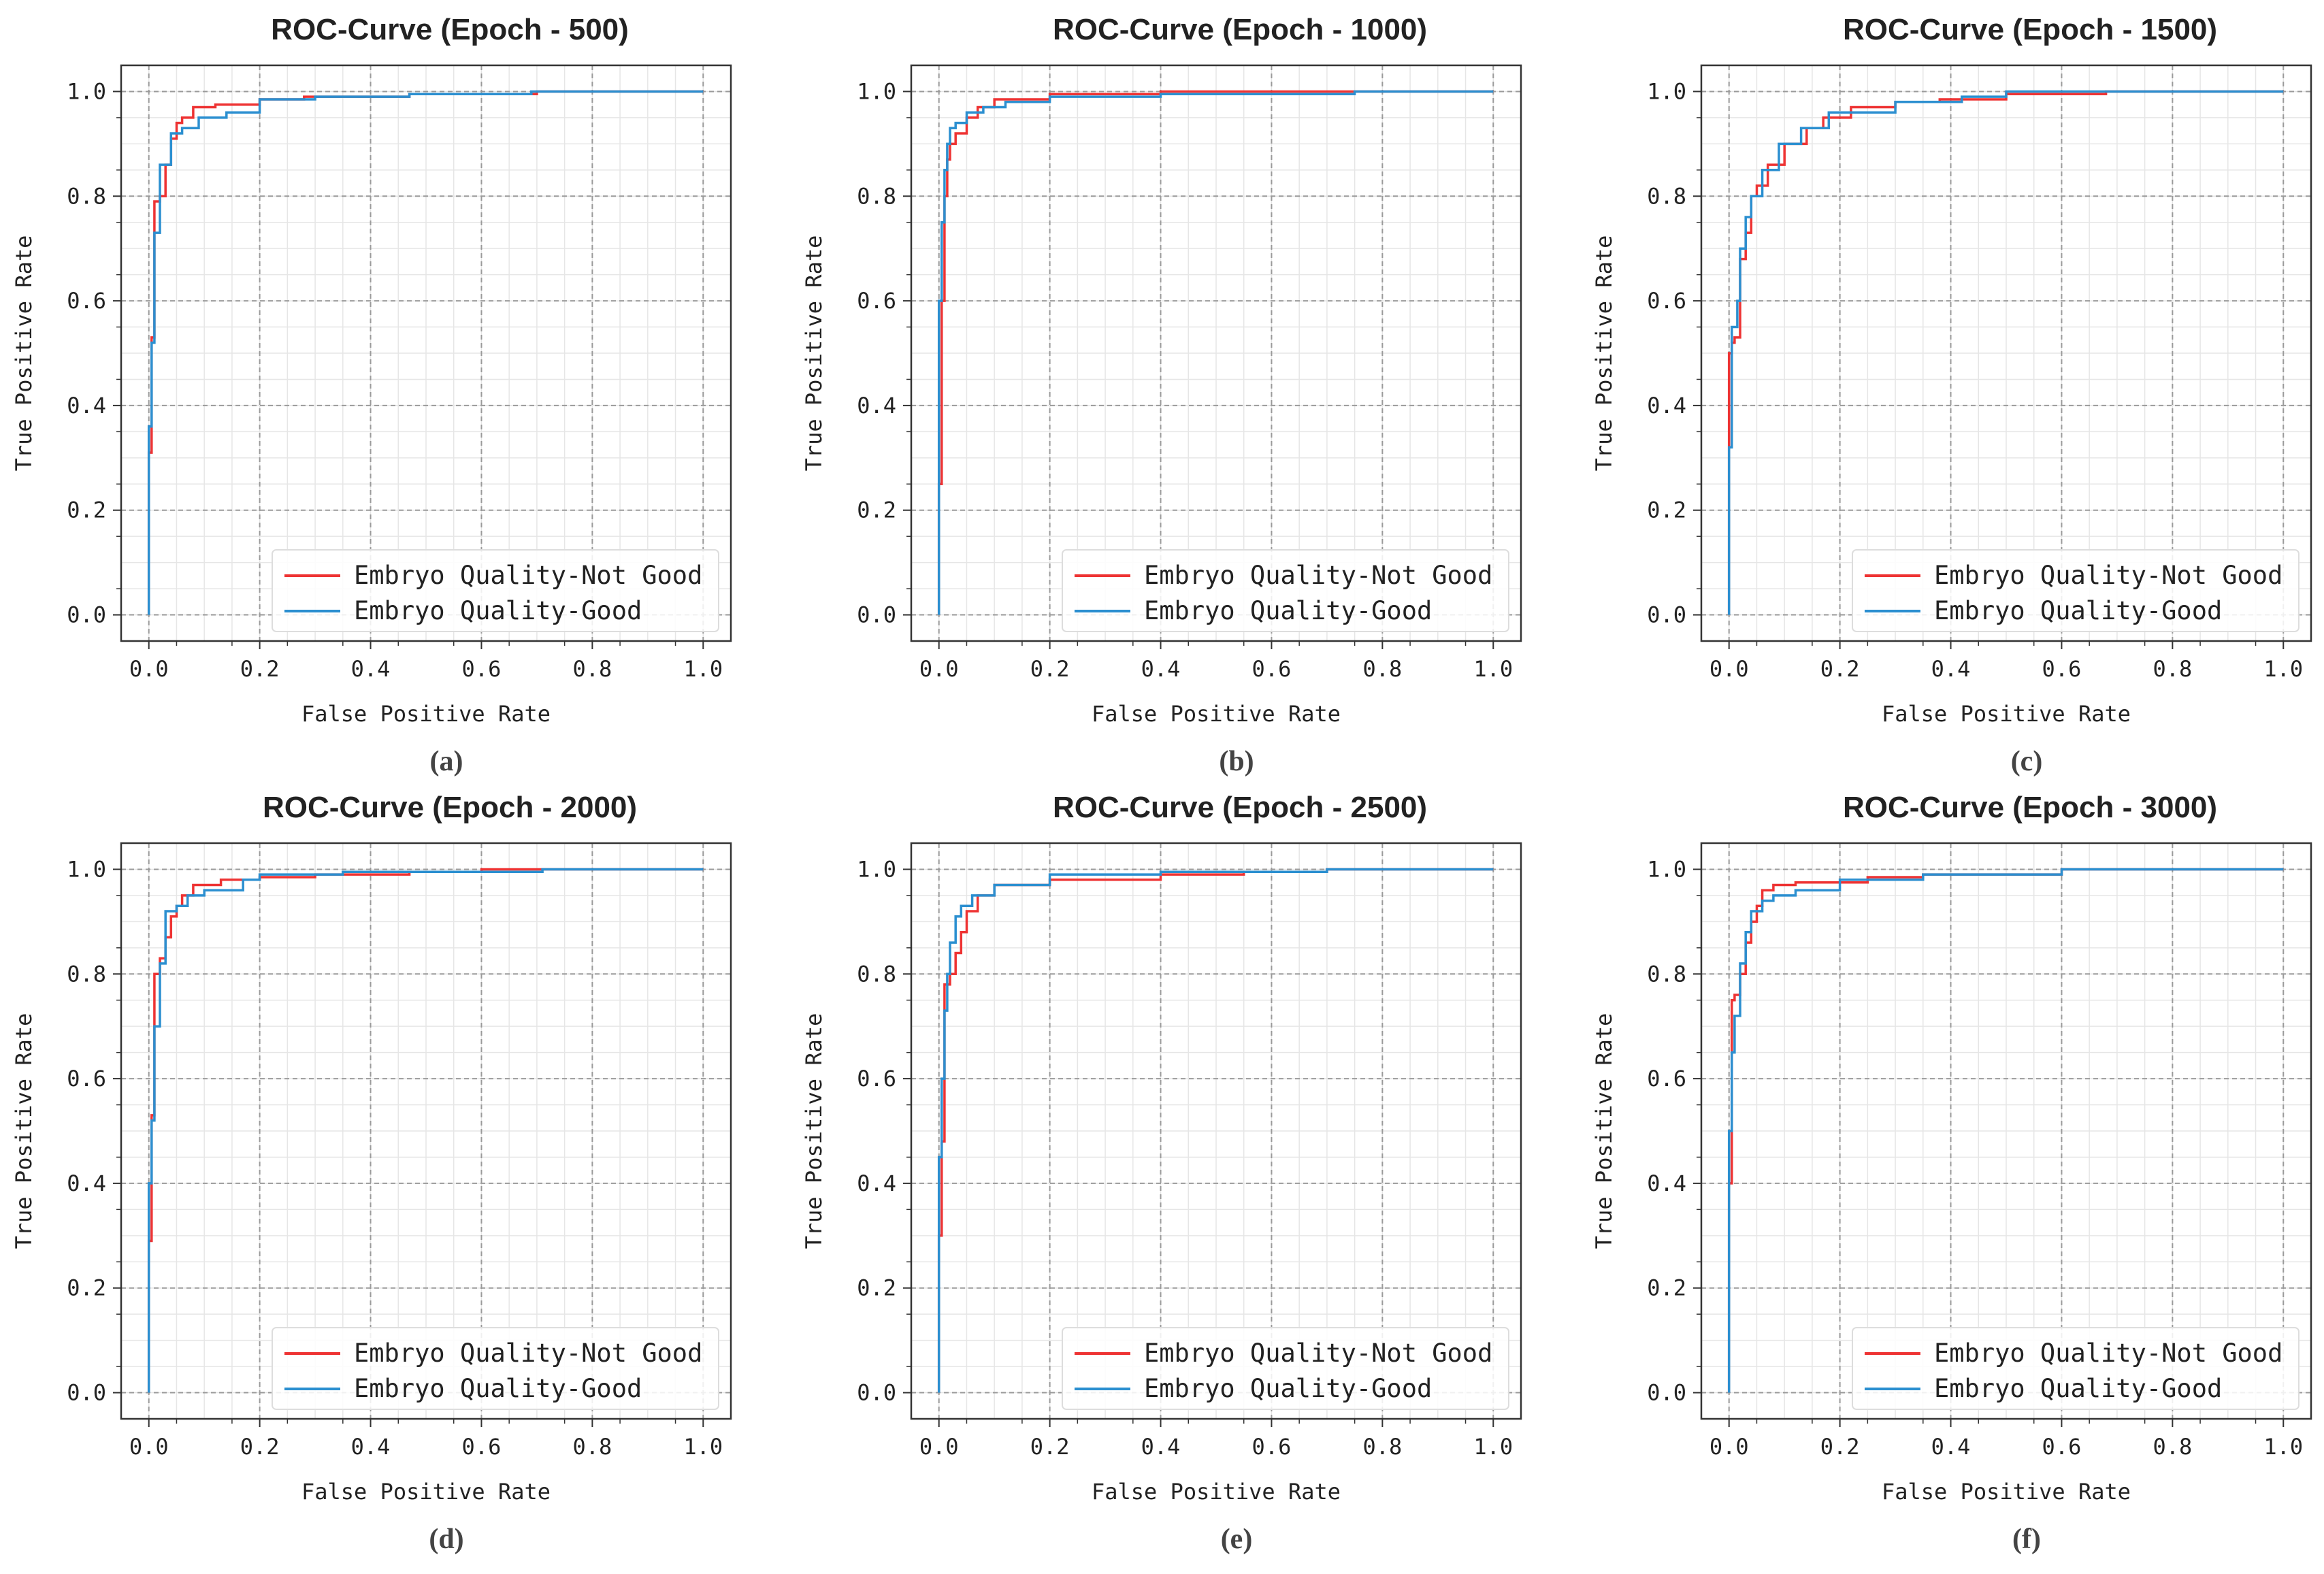 This screenshot has width=2324, height=1574. What do you see at coordinates (446, 761) in the screenshot?
I see `panel-caption: (a)` at bounding box center [446, 761].